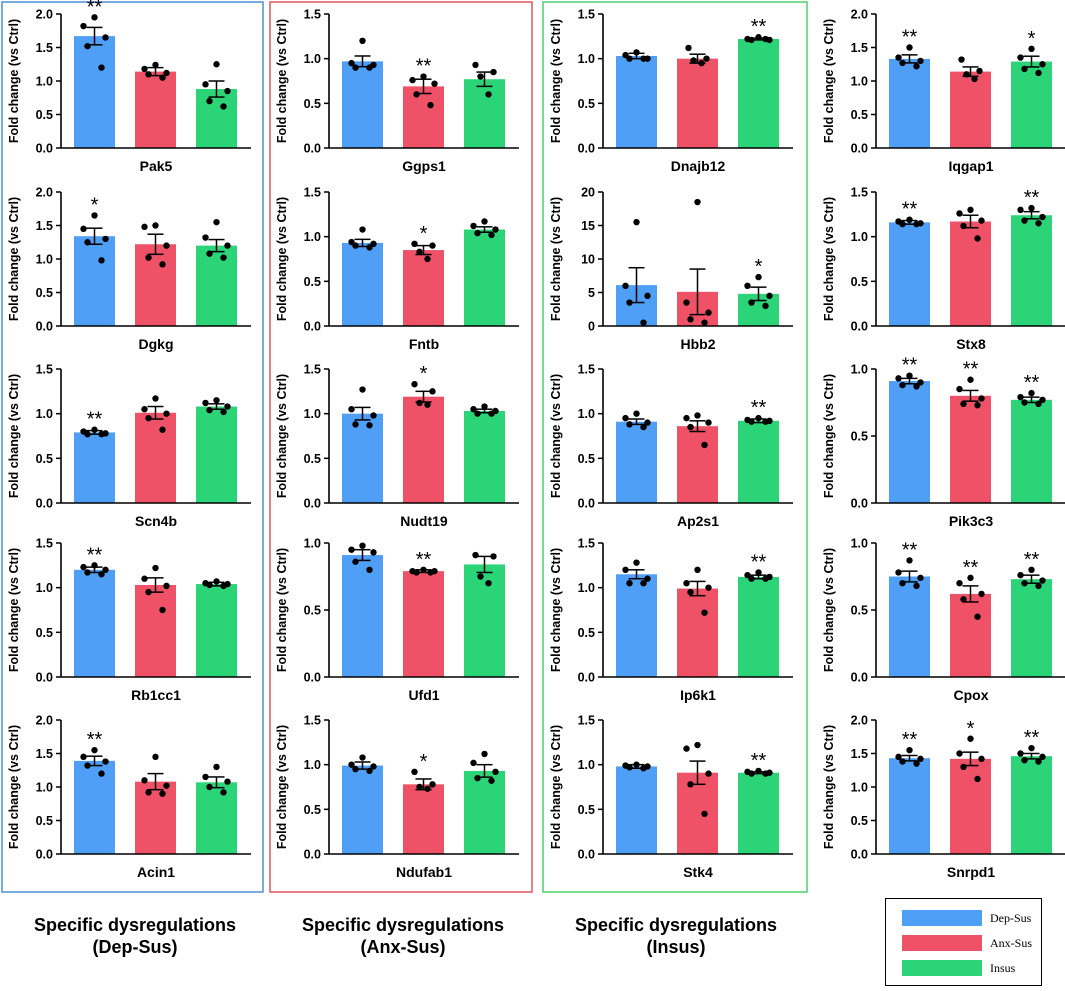 The image size is (1065, 991). Describe the element at coordinates (859, 15) in the screenshot. I see `y-tick-label-iqgap1: 2.0` at that location.